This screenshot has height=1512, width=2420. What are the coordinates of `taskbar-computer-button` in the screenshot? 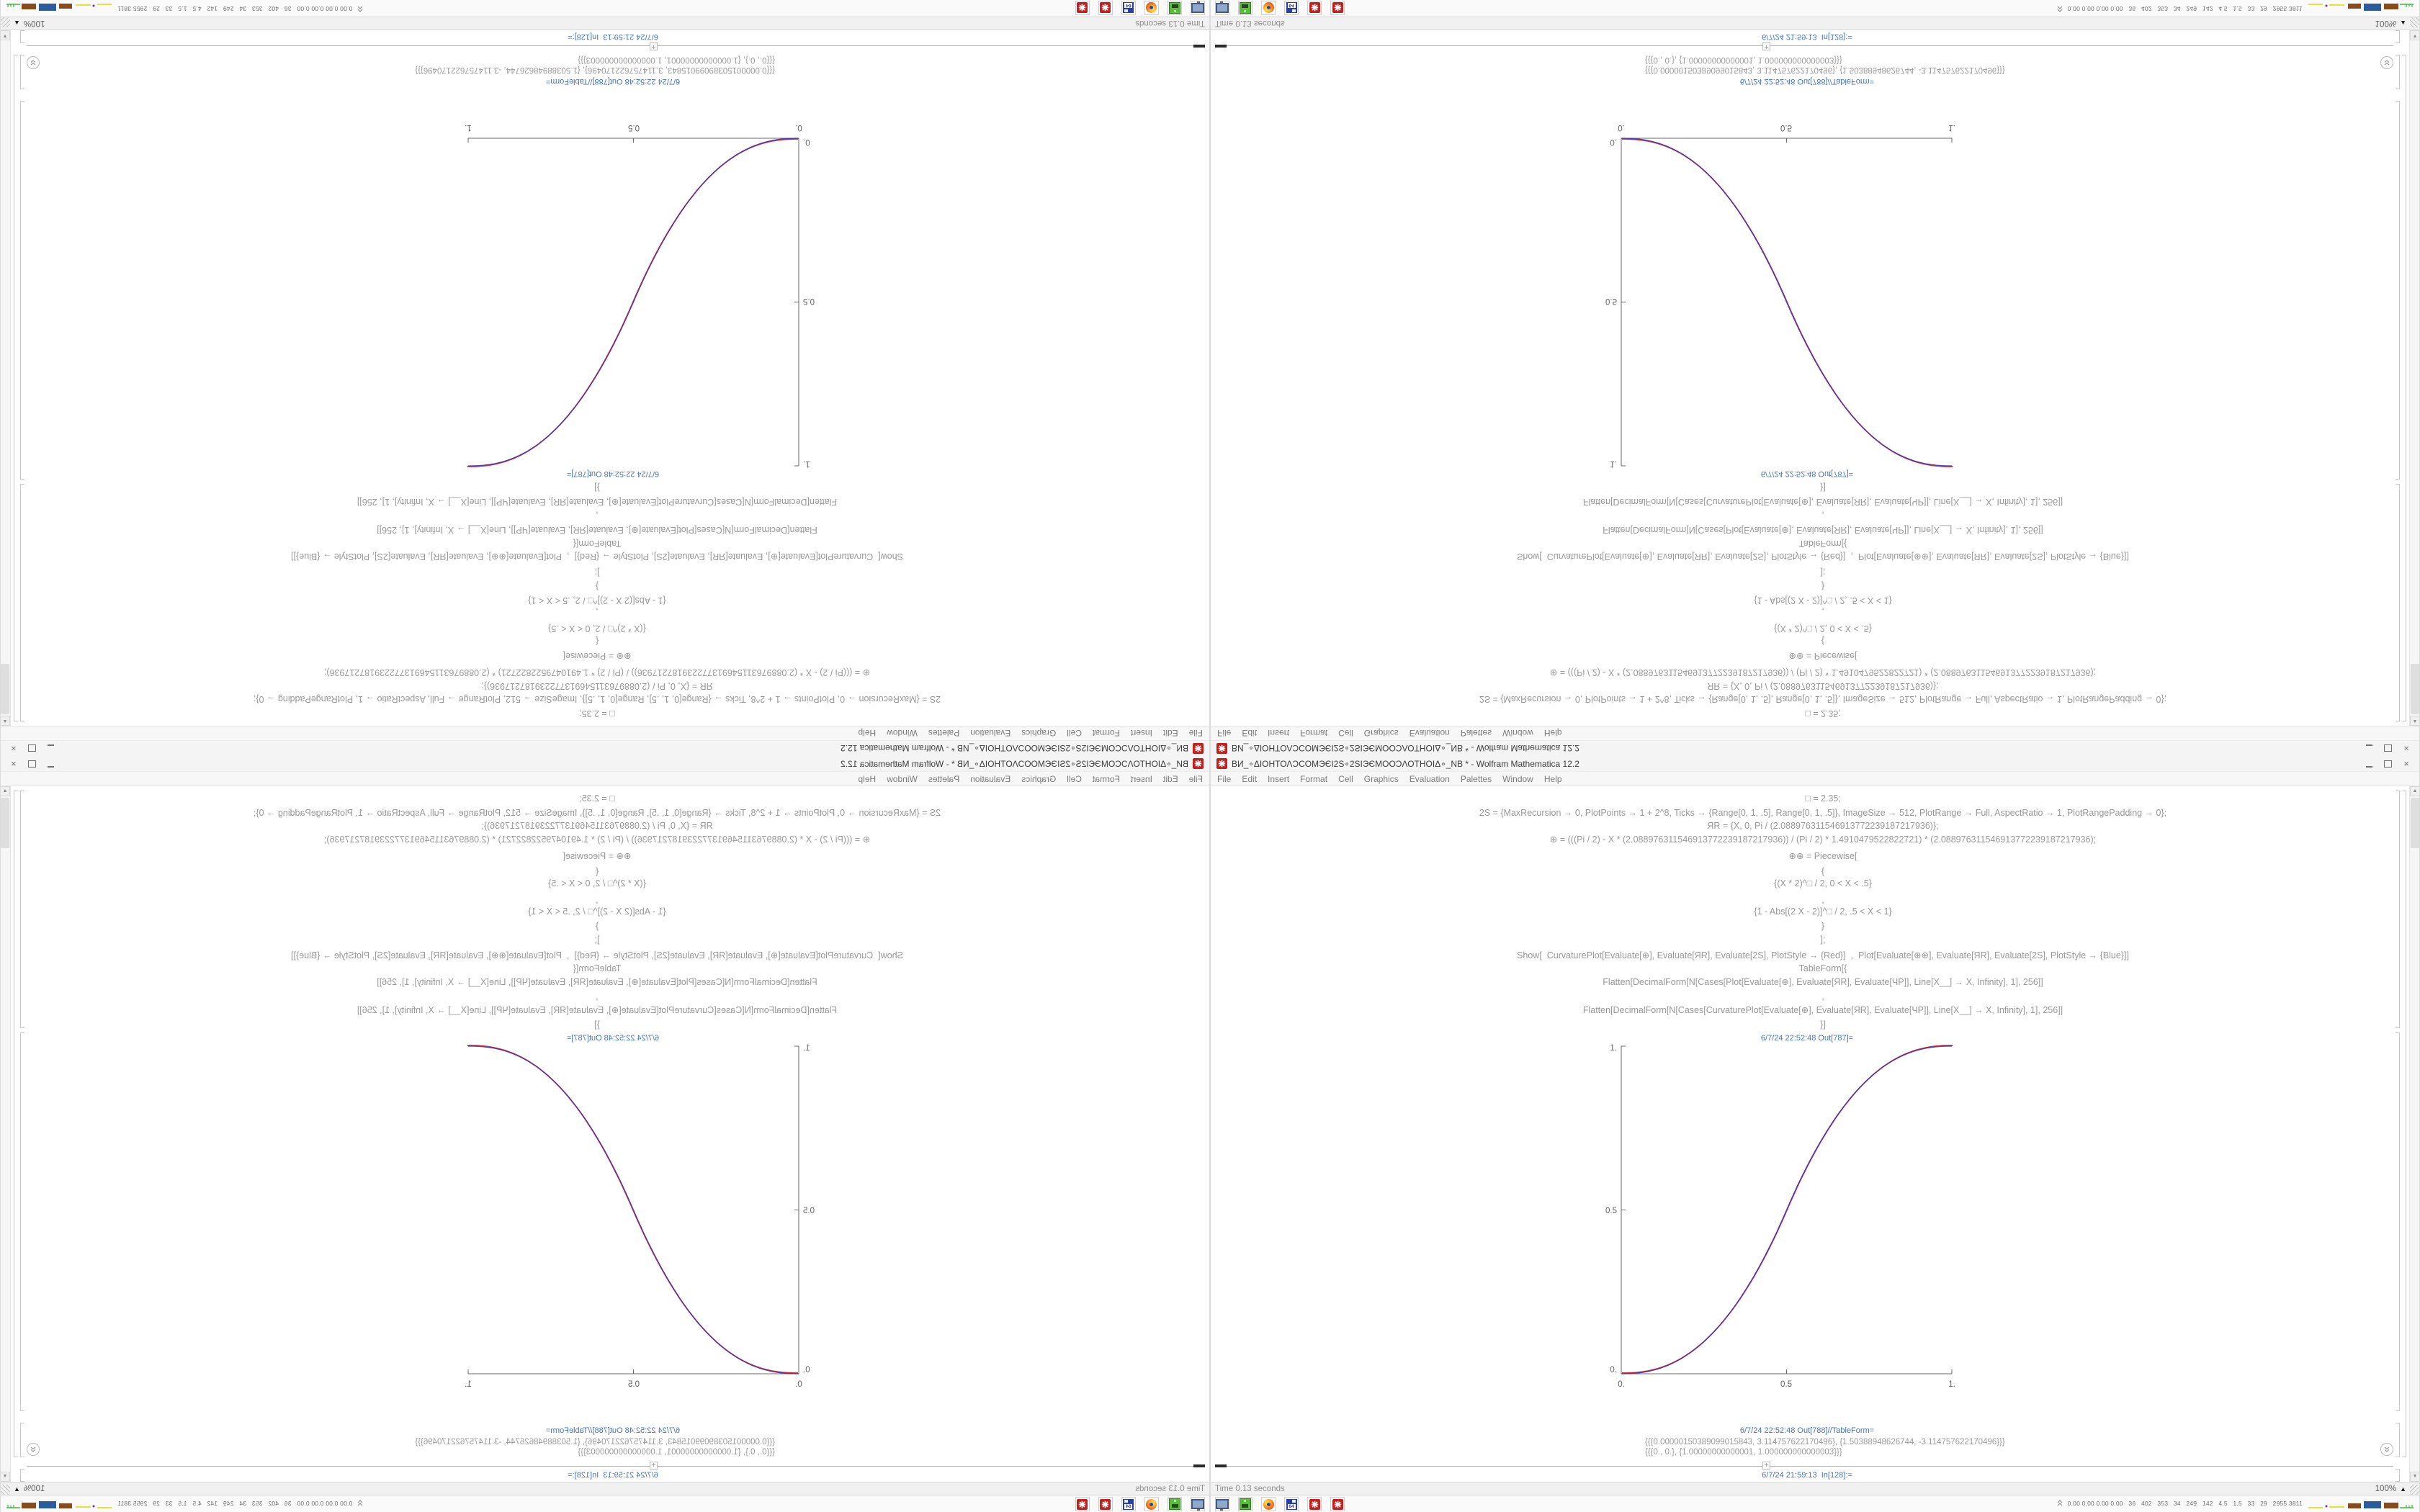 It's located at (1198, 8).